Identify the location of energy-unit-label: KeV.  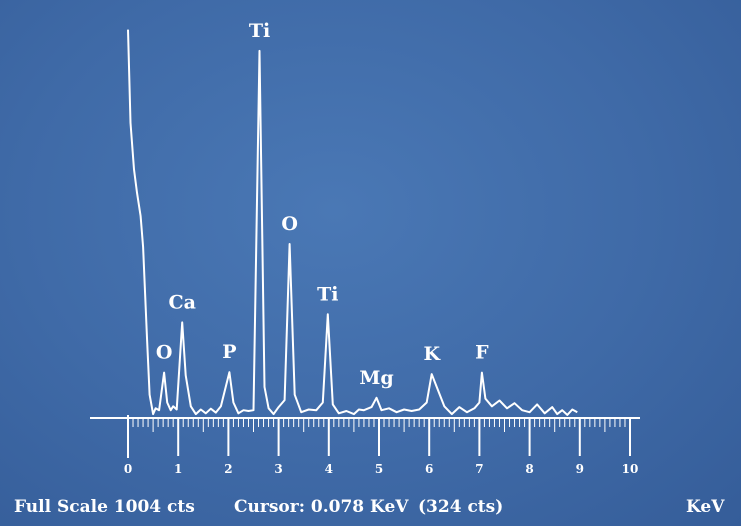
(705, 507).